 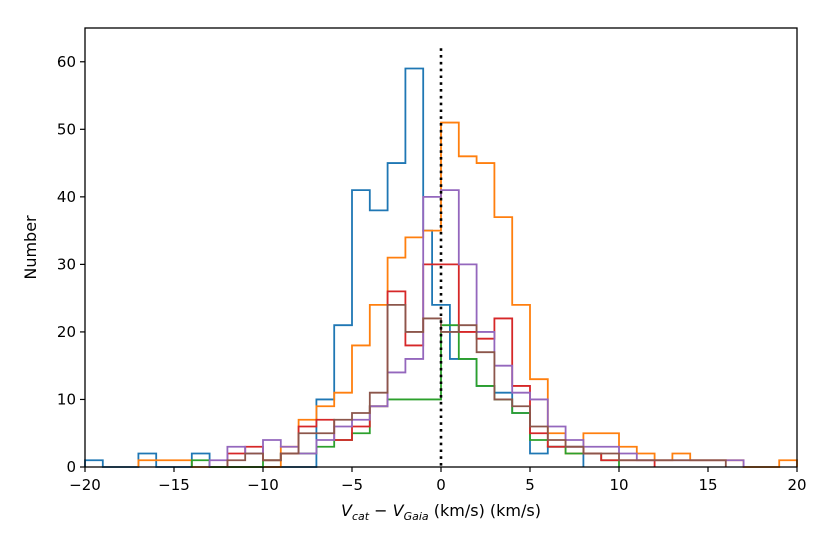 What do you see at coordinates (441, 485) in the screenshot?
I see `x-tick-label: 0` at bounding box center [441, 485].